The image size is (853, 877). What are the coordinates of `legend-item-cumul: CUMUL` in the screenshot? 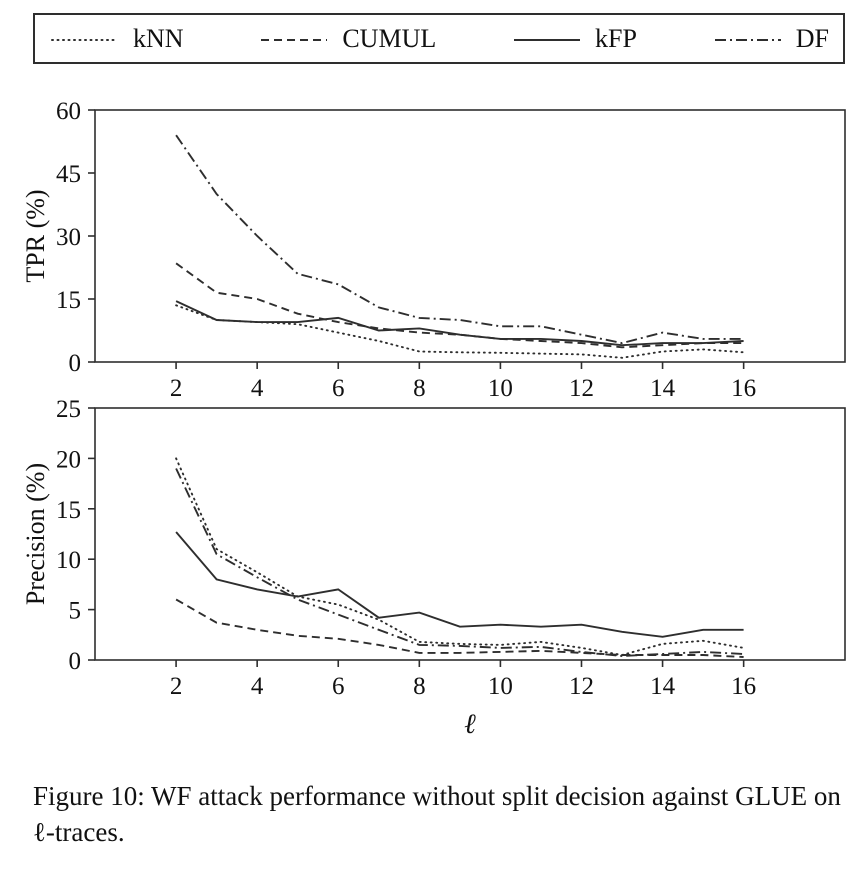 It's located at (347, 39).